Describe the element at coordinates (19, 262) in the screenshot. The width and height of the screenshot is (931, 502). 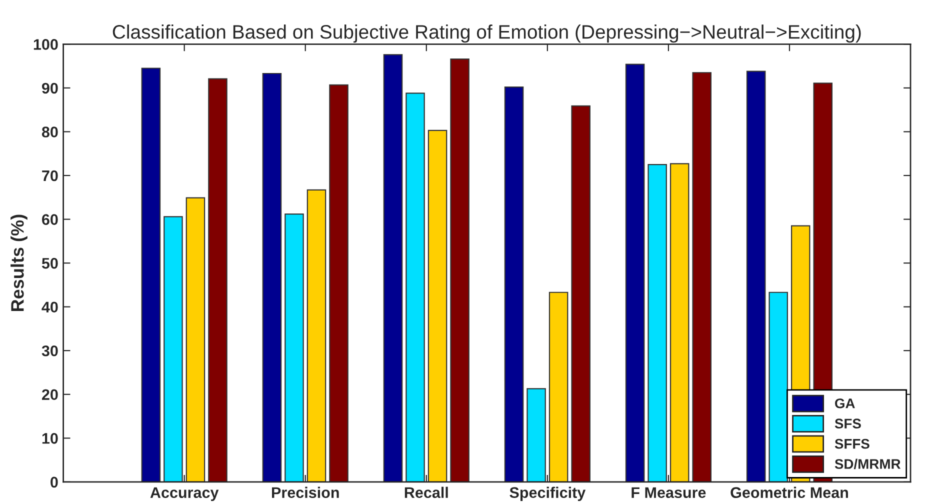
I see `y-axis-title: Results (%)` at that location.